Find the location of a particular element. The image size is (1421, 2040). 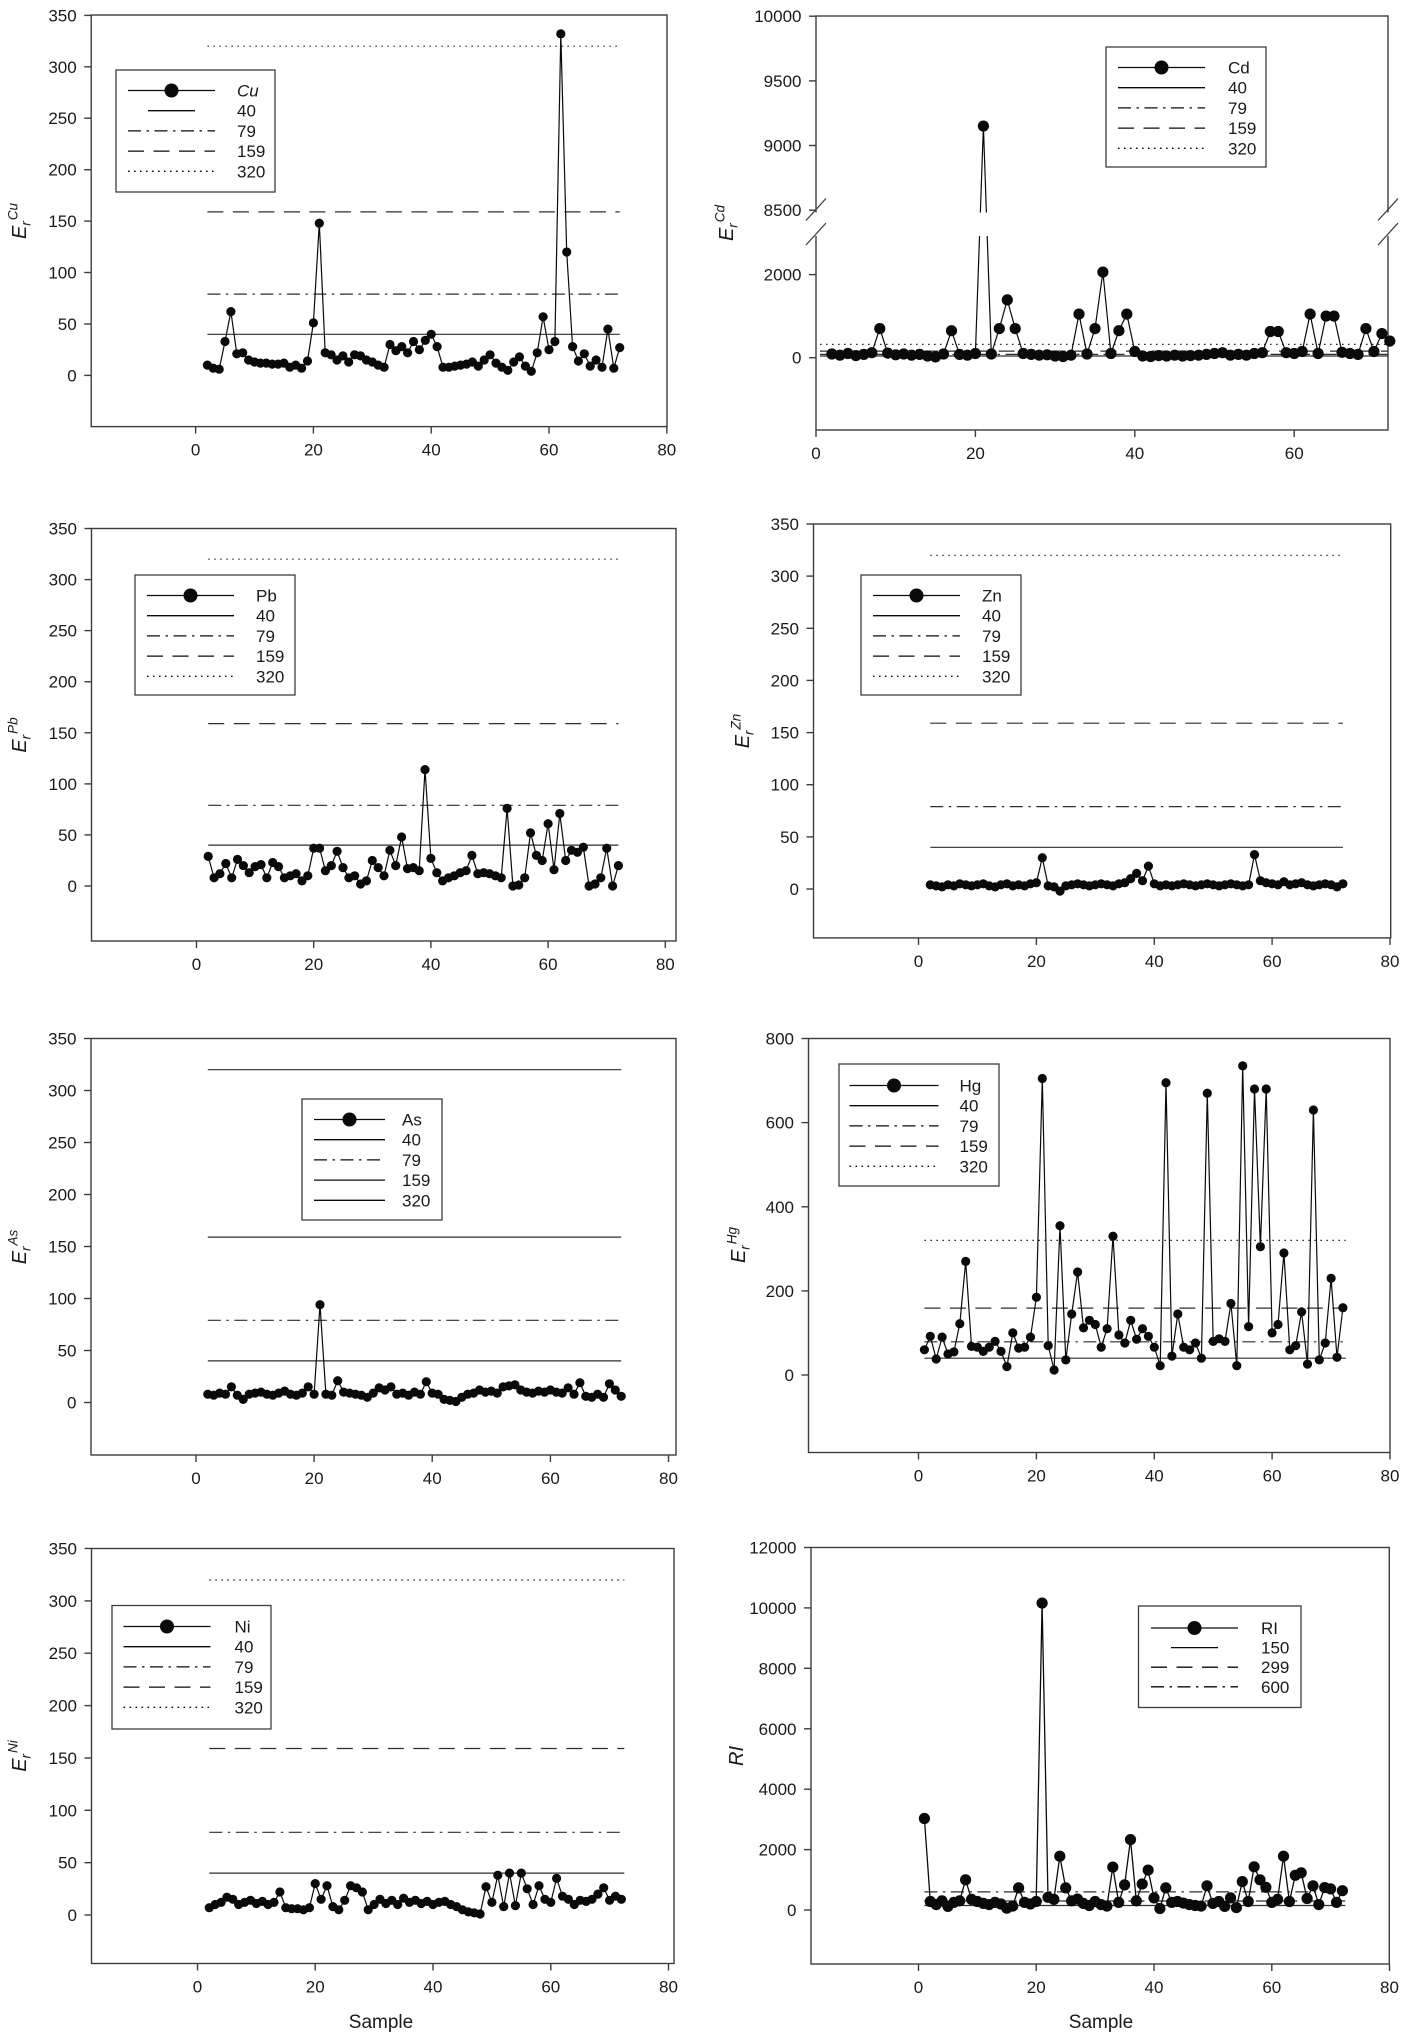

svg-text: Cd is located at coordinates (1239, 68).